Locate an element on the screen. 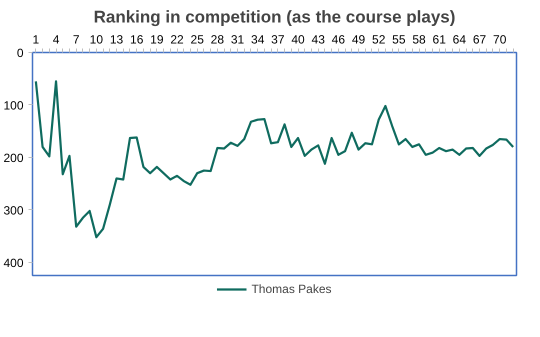 This screenshot has height=337, width=540. x-tick-label: 16 is located at coordinates (137, 39).